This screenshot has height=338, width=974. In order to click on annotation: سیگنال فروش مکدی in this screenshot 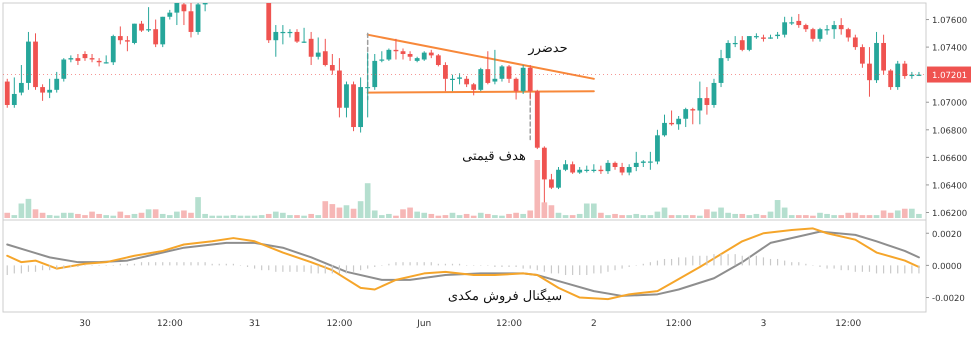, I will do `click(505, 296)`.